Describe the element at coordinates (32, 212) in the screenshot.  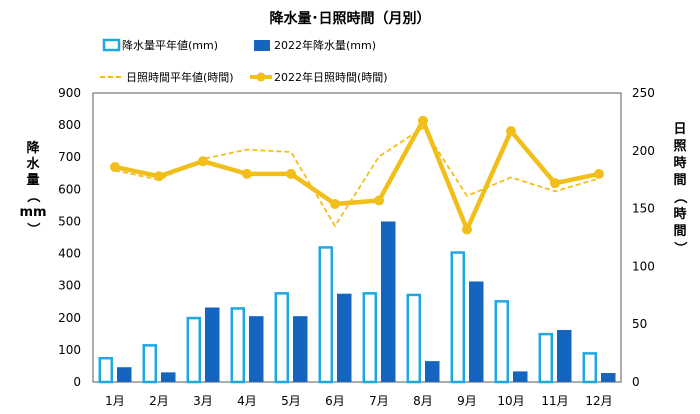
I see `left-axis-title-char: mm` at that location.